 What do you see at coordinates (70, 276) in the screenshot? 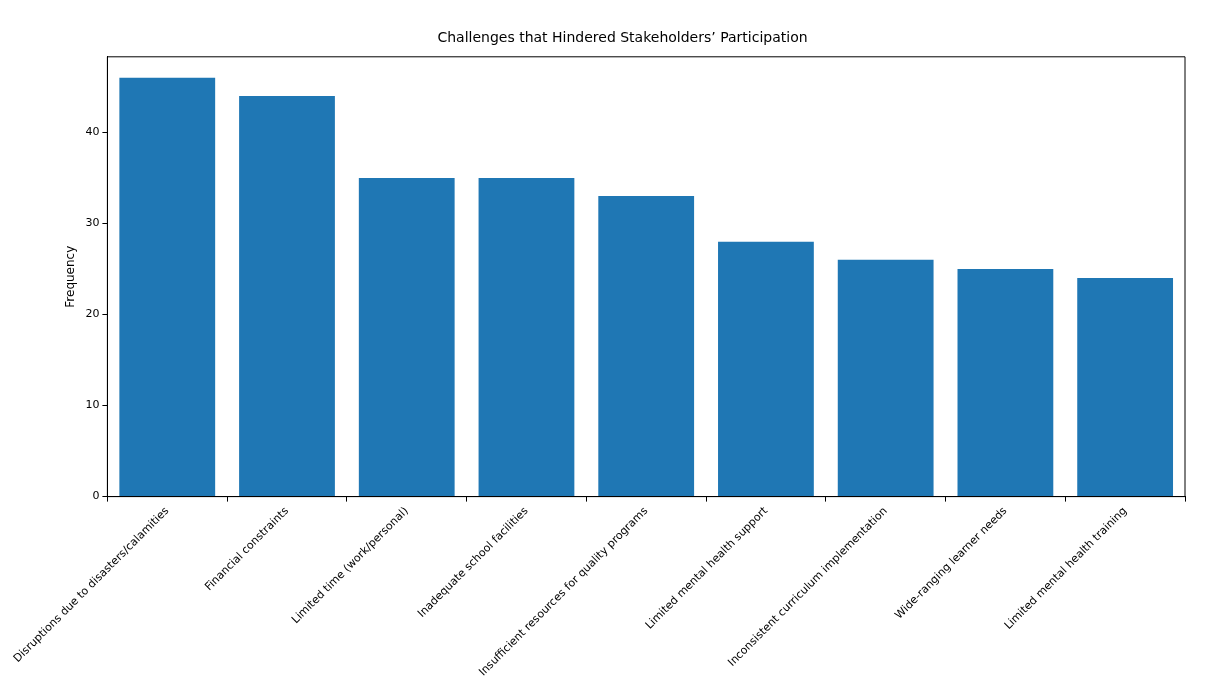
I see `y-axis-title: Frequency` at bounding box center [70, 276].